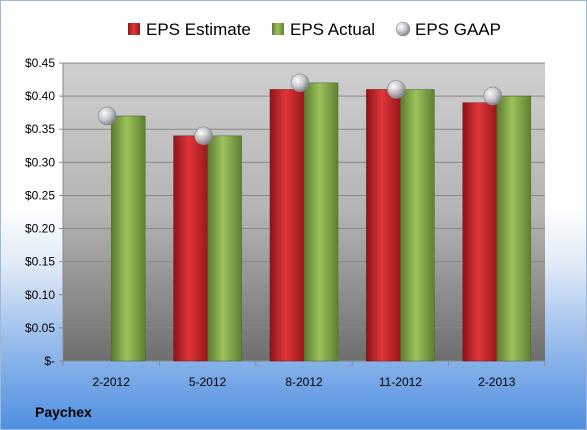  Describe the element at coordinates (383, 225) in the screenshot. I see `bar-eps-estimate-11-2012` at that location.